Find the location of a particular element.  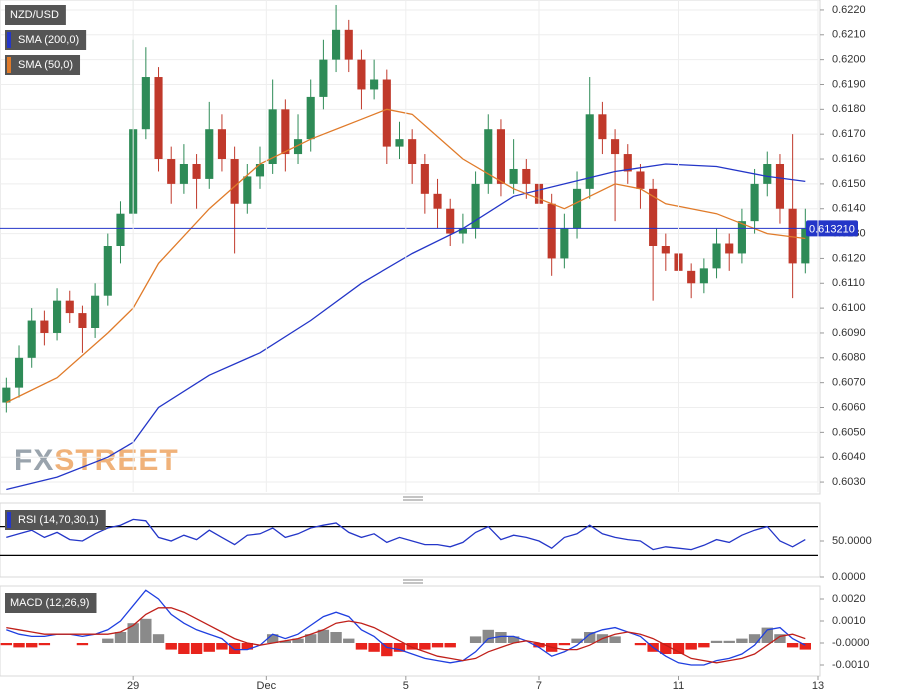

last-price-box is located at coordinates (832, 228).